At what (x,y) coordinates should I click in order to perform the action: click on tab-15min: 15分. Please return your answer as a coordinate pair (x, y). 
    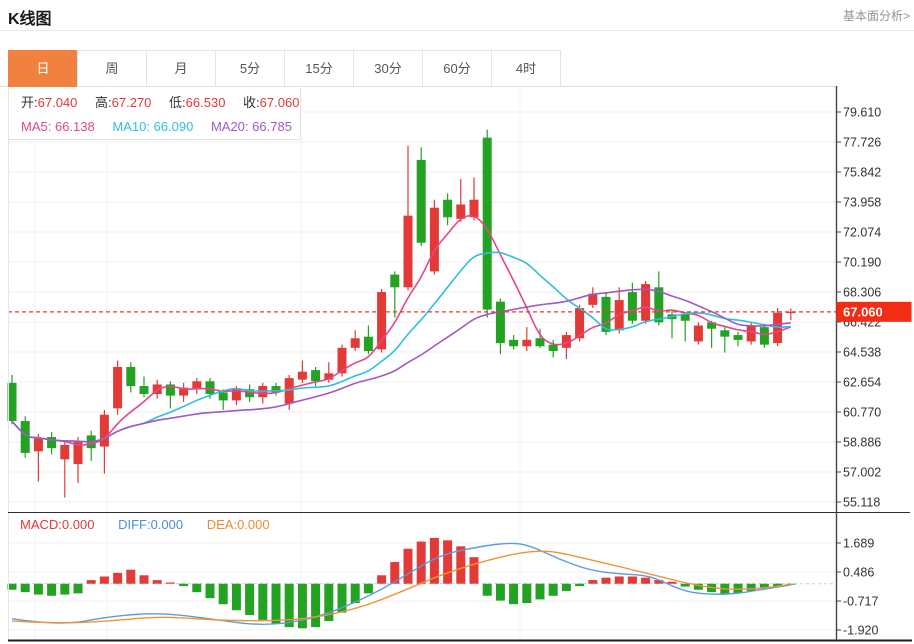
    Looking at the image, I should click on (319, 68).